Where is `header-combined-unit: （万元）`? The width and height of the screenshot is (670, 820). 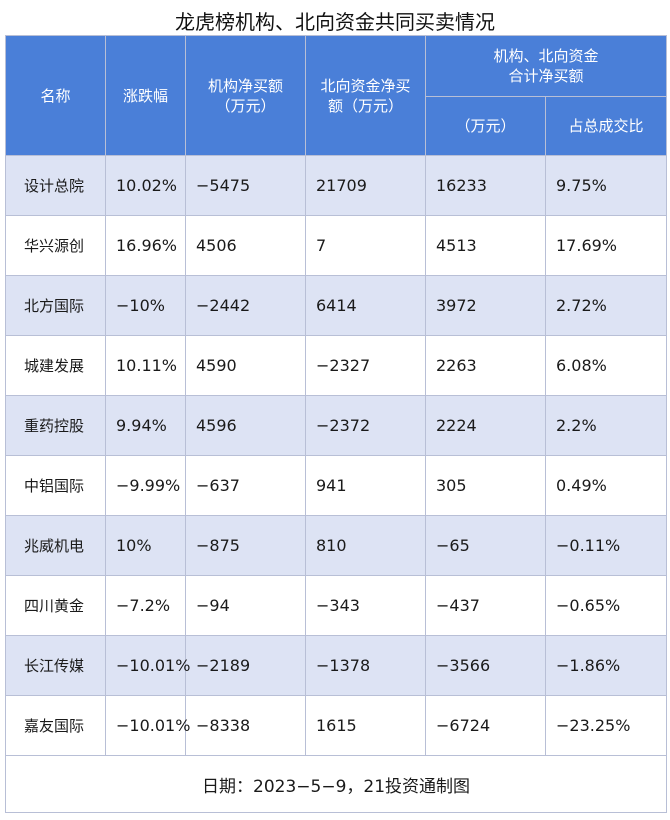
header-combined-unit: （万元） is located at coordinates (485, 126).